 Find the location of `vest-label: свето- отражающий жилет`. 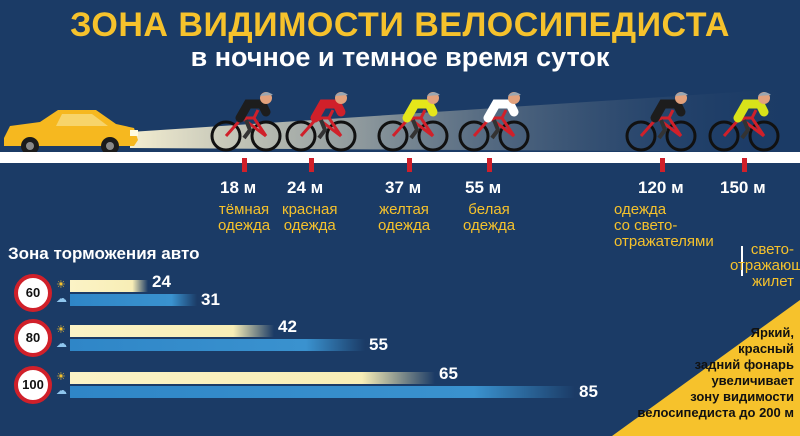

vest-label: свето- отражающий жилет is located at coordinates (765, 265).